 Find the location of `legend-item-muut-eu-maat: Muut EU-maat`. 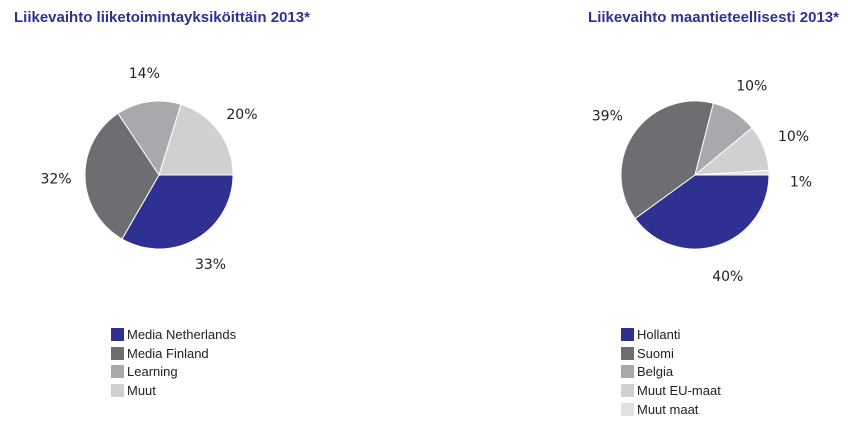

legend-item-muut-eu-maat: Muut EU-maat is located at coordinates (671, 390).